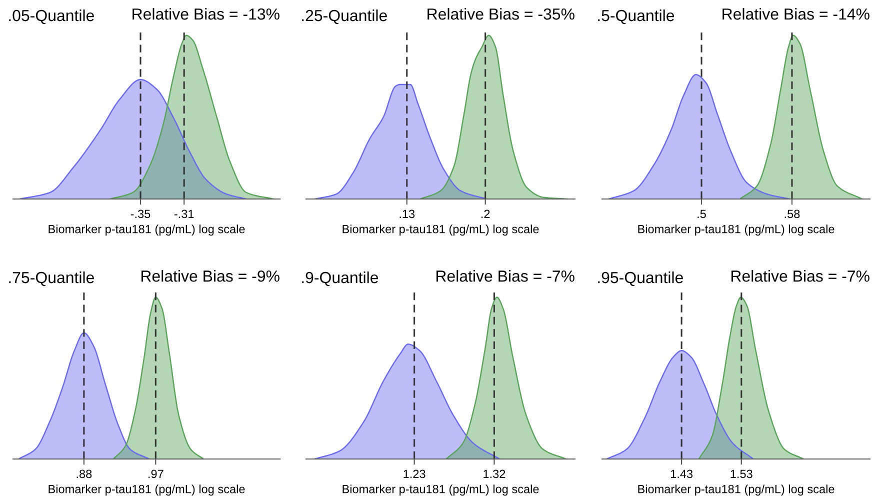  Describe the element at coordinates (640, 278) in the screenshot. I see `chart-title: .95-Quantile` at that location.